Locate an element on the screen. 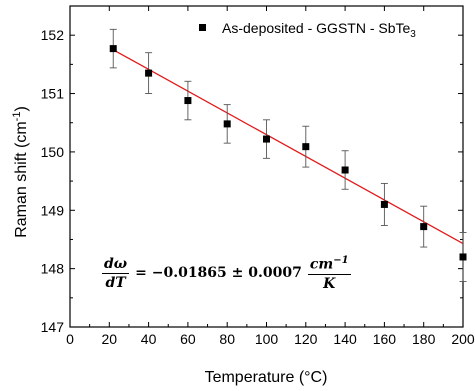 This screenshot has height=391, width=475. unit-numerator: cm−1 is located at coordinates (329, 265).